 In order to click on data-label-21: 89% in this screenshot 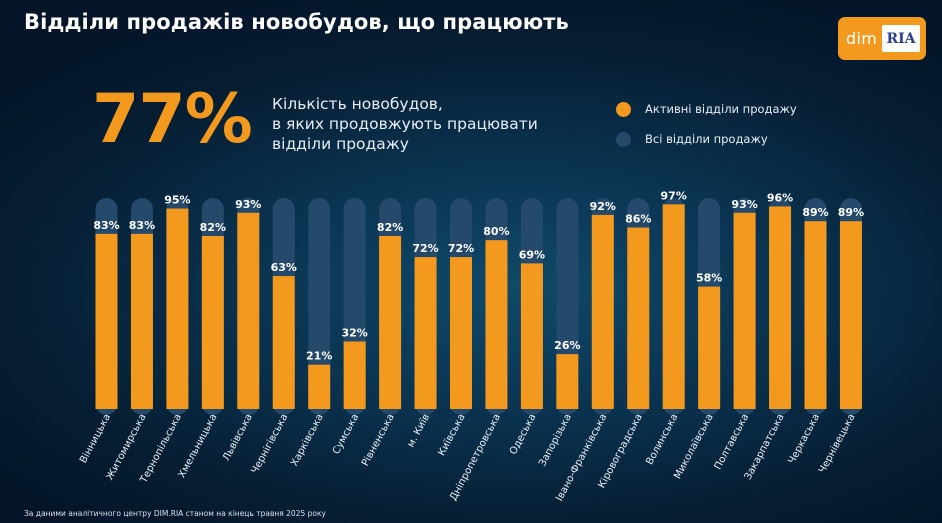, I will do `click(851, 212)`.